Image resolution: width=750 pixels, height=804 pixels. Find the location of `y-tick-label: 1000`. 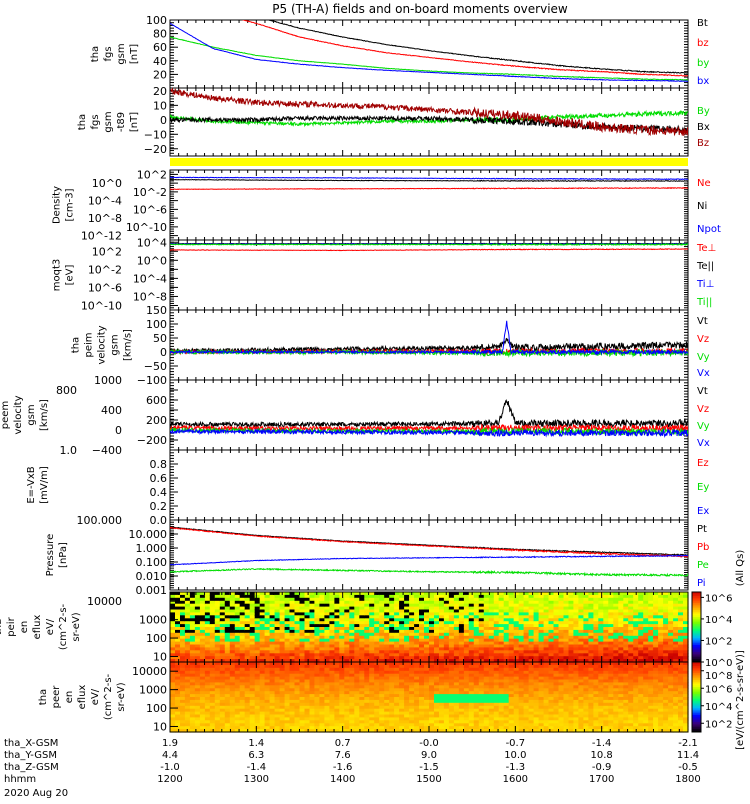

y-tick-label: 1000 is located at coordinates (153, 620).